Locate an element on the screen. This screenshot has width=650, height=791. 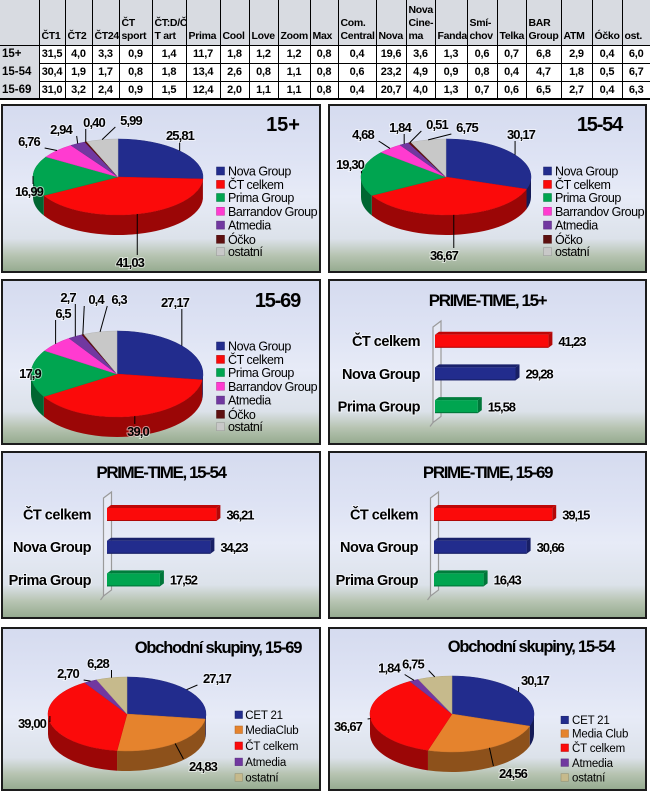
svg-text: 34,23 is located at coordinates (234, 547).